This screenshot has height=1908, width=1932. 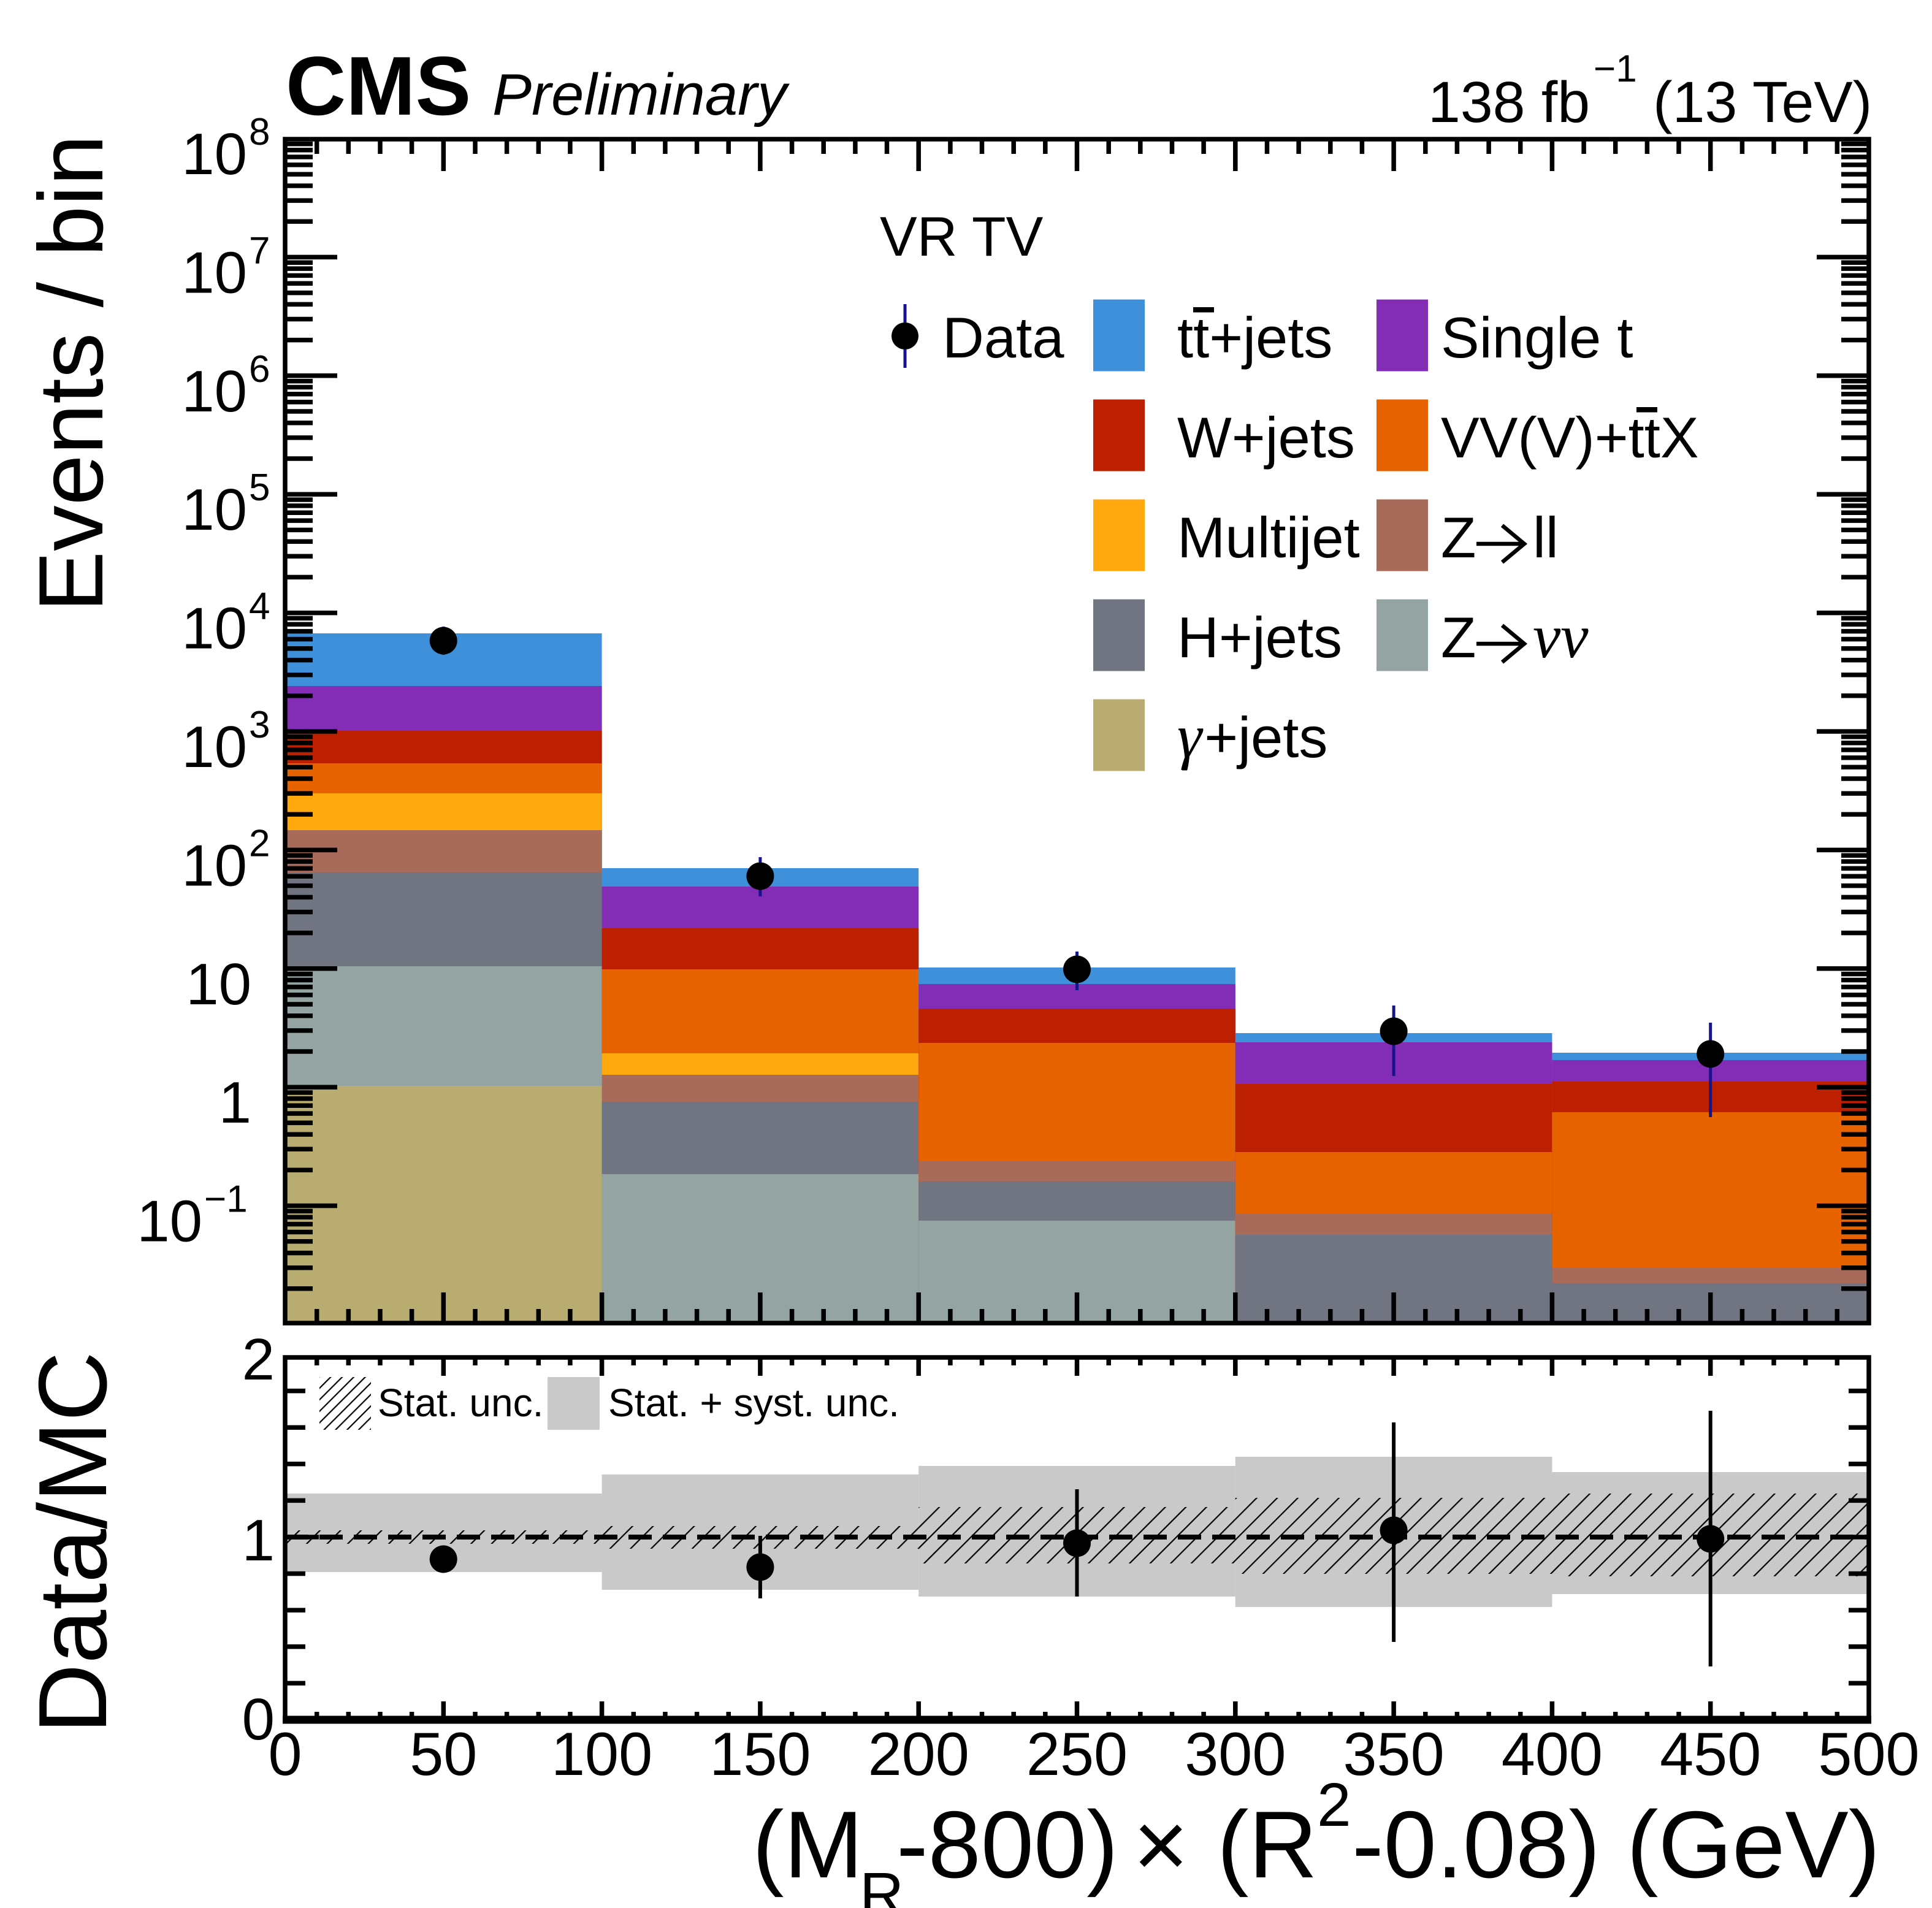 What do you see at coordinates (641, 95) in the screenshot?
I see `svg-text: Preliminary` at bounding box center [641, 95].